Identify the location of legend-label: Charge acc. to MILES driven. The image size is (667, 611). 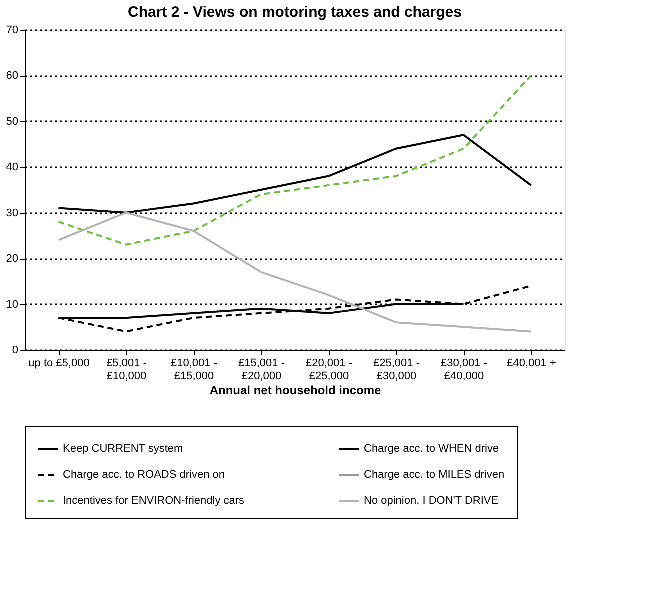
(434, 475).